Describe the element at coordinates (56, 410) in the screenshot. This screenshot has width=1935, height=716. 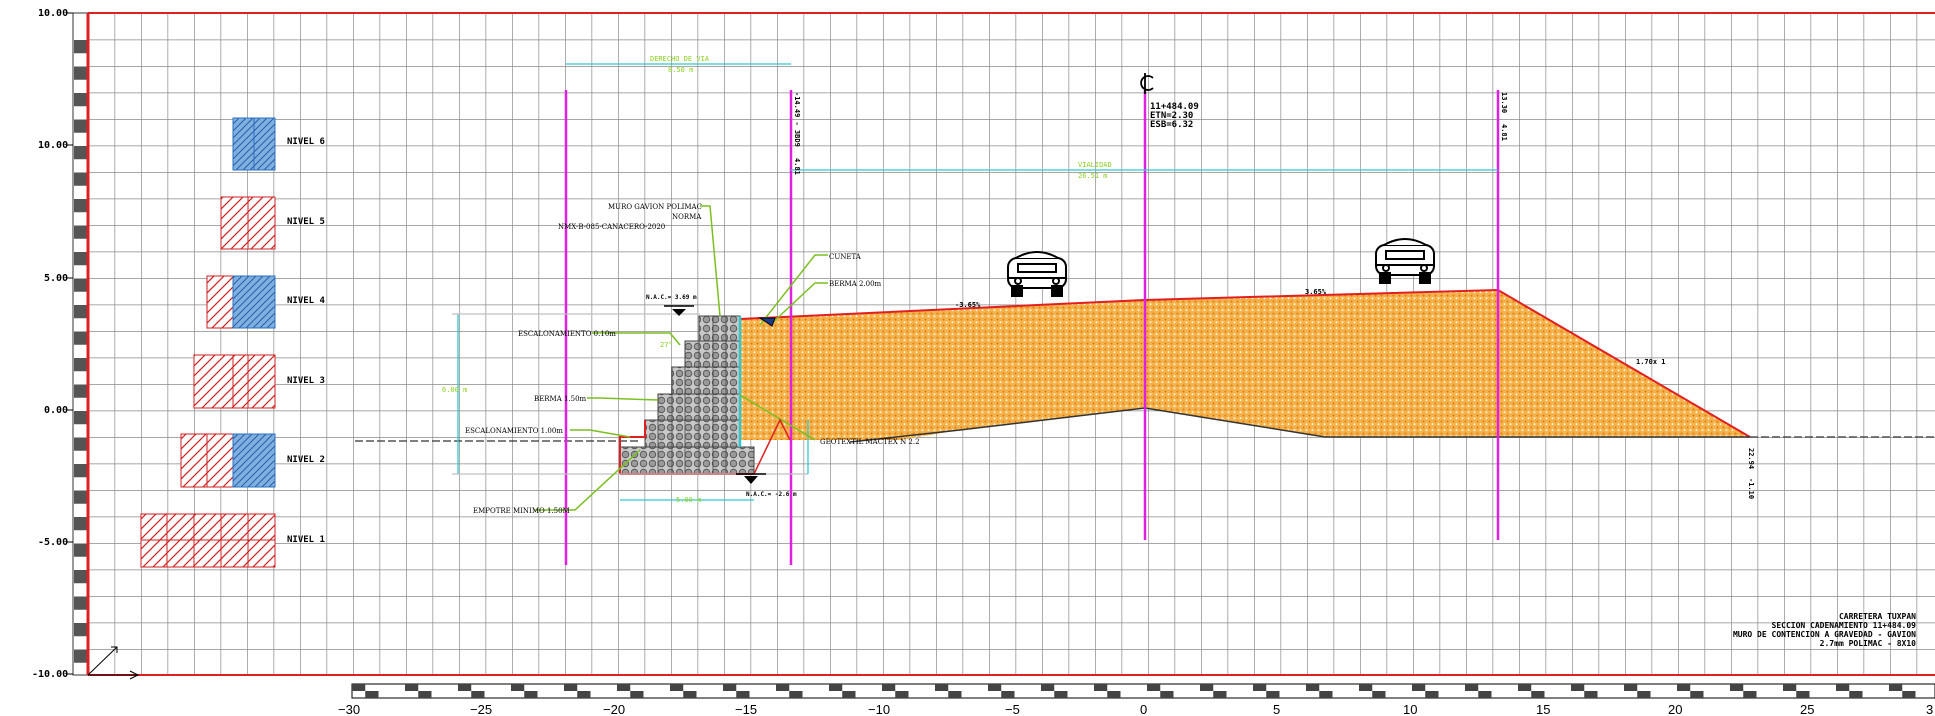
I see `y-tick-0: 0.00` at that location.